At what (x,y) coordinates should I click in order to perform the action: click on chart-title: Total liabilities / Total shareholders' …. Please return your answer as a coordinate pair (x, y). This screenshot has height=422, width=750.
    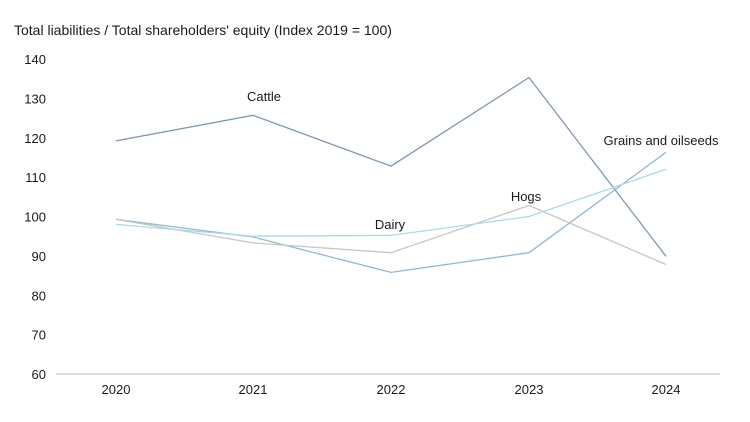
    Looking at the image, I should click on (203, 30).